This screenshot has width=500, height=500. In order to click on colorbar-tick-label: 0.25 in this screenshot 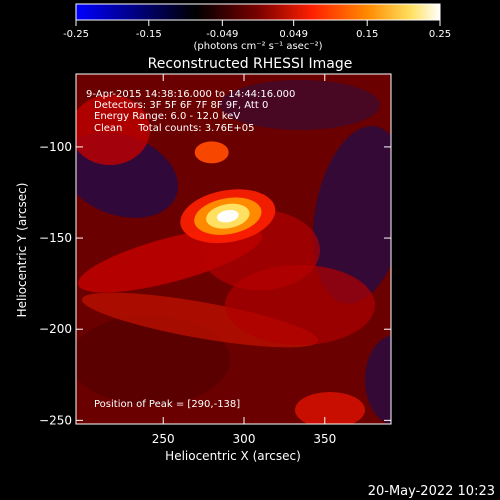, I will do `click(440, 34)`.